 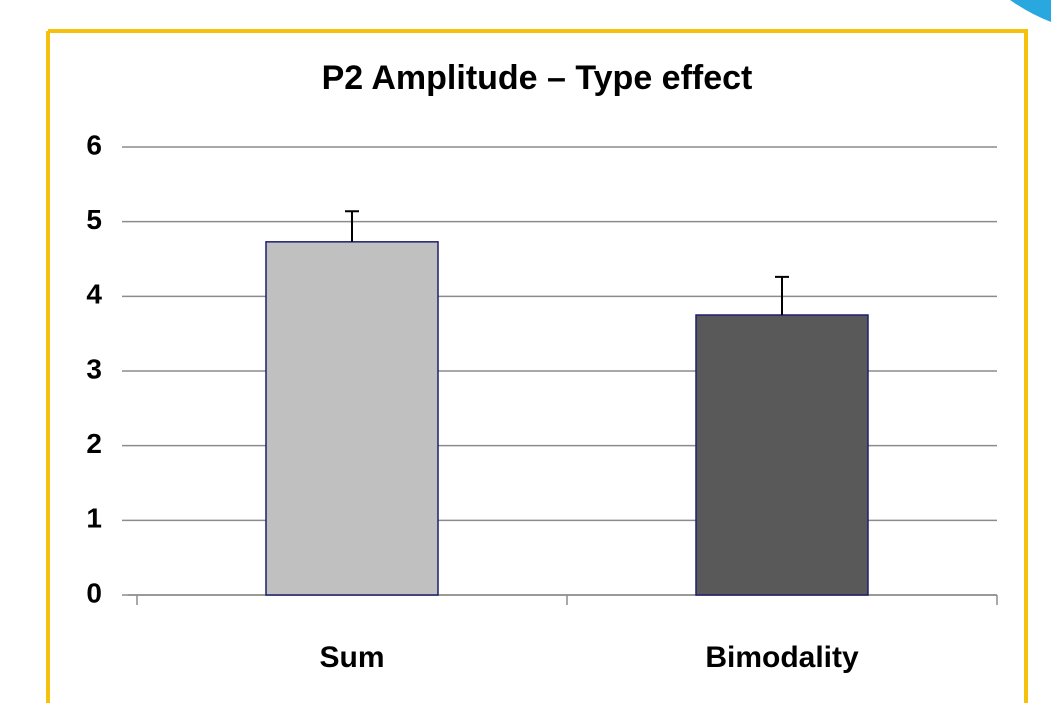 I want to click on y-tick-label: 3, so click(x=94, y=368).